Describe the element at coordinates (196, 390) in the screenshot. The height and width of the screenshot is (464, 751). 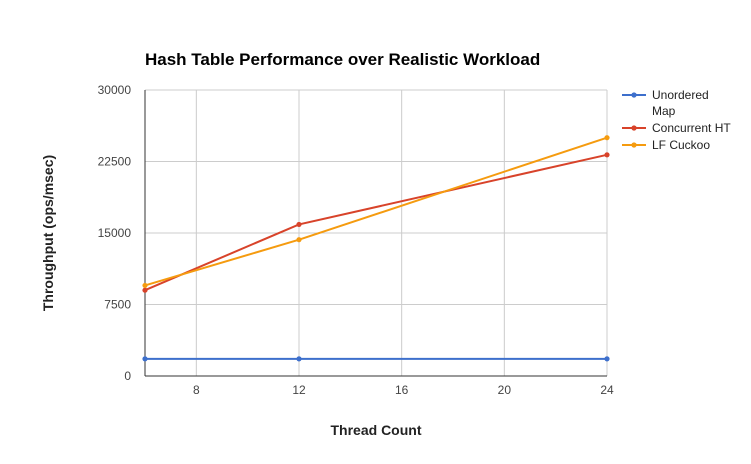
I see `x-tick-label: 8` at that location.